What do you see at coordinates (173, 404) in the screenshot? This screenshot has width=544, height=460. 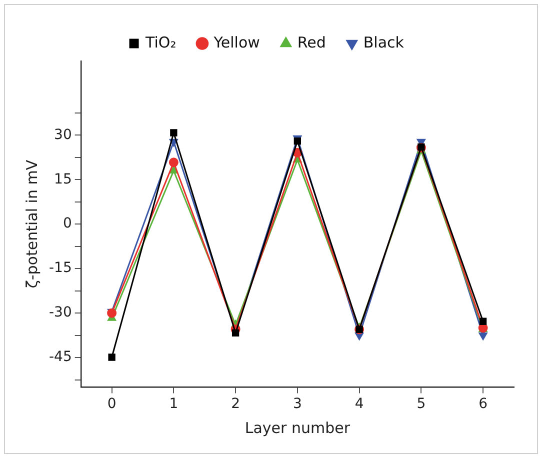 I see `x-tick-label: 1` at bounding box center [173, 404].